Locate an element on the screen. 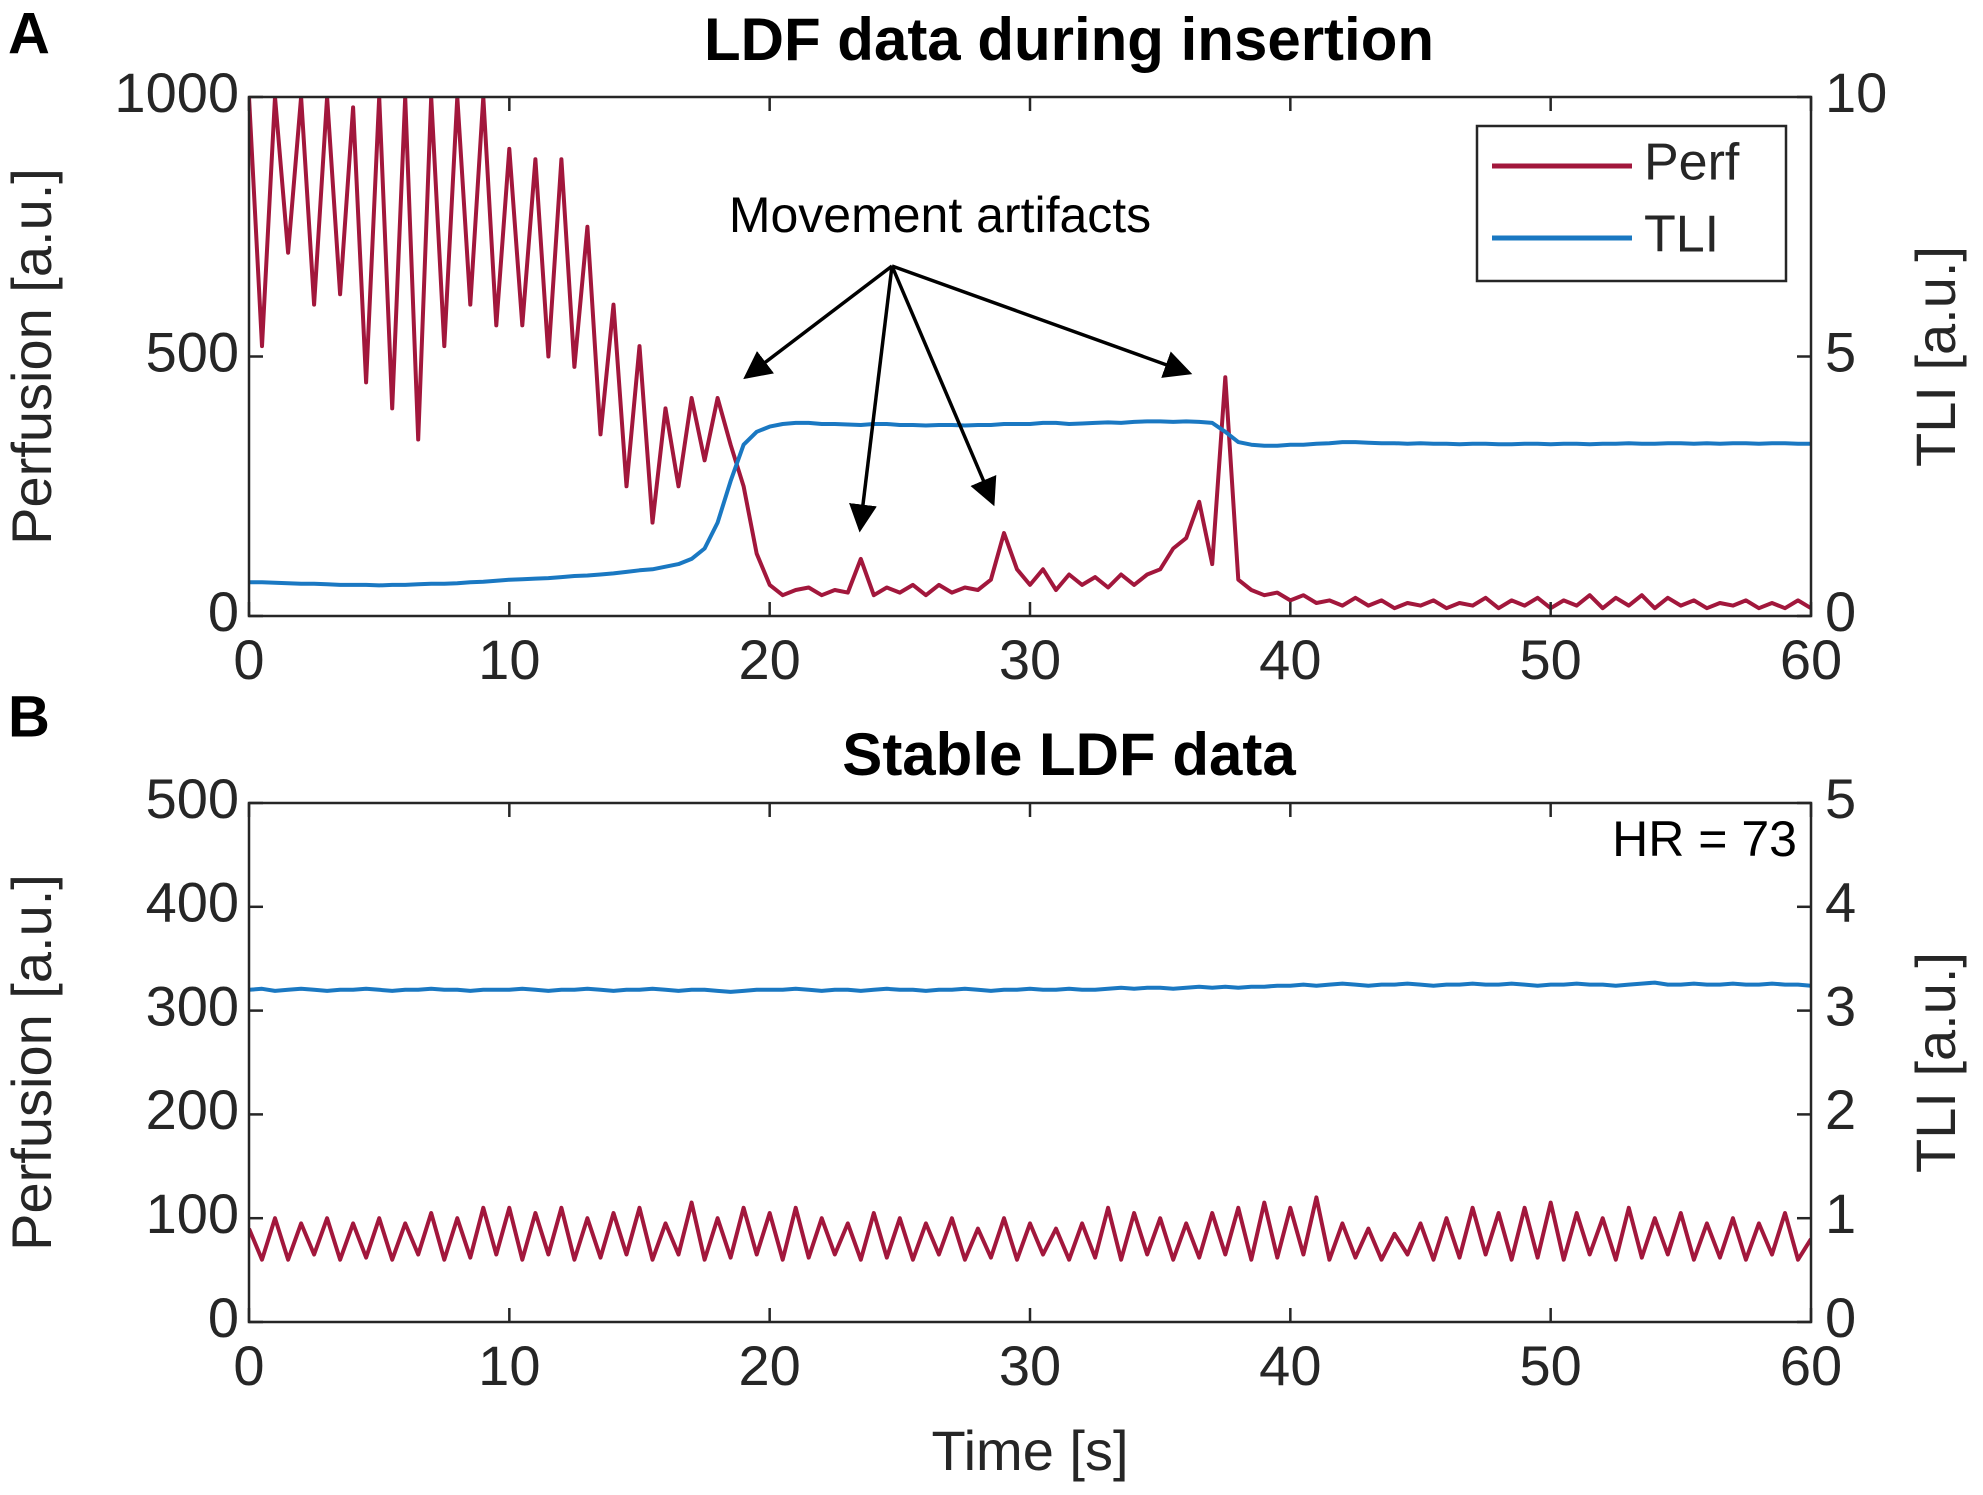  legend-box is located at coordinates (1631, 203).